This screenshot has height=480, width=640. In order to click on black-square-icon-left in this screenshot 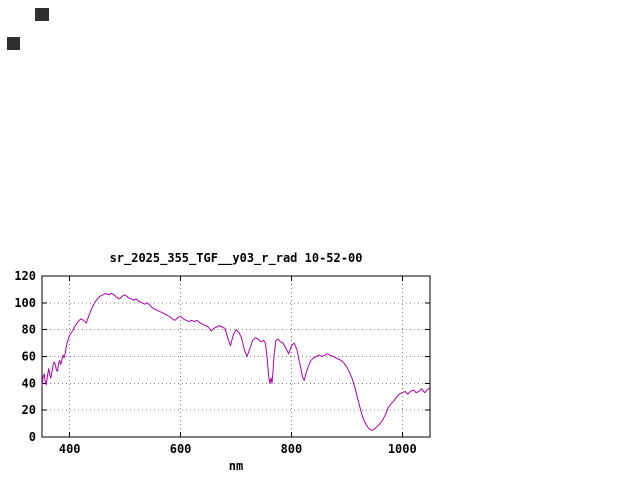, I will do `click(13, 43)`.